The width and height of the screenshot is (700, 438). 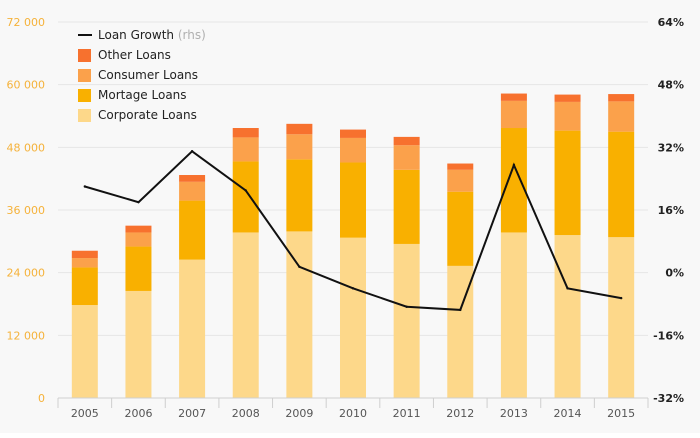 What do you see at coordinates (668, 398) in the screenshot?
I see `y-right-tick-label: -32%` at bounding box center [668, 398].